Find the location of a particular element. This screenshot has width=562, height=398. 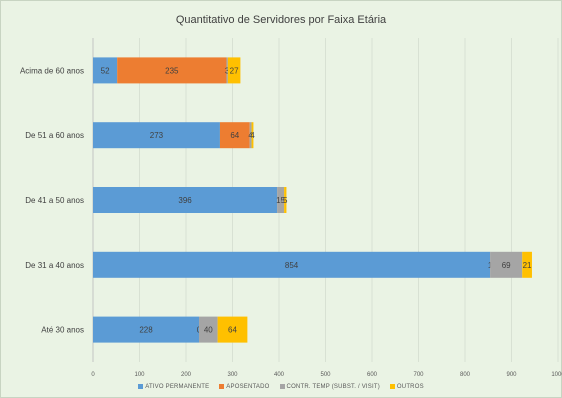

legend-item: OUTROS is located at coordinates (406, 387).